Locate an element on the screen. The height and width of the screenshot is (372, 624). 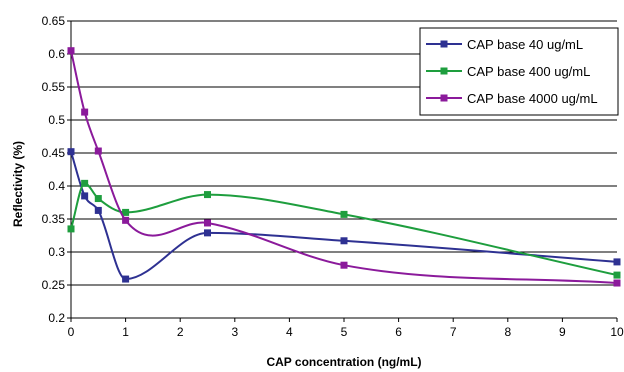
legend-label: CAP base 40 ug/mL is located at coordinates (525, 44).